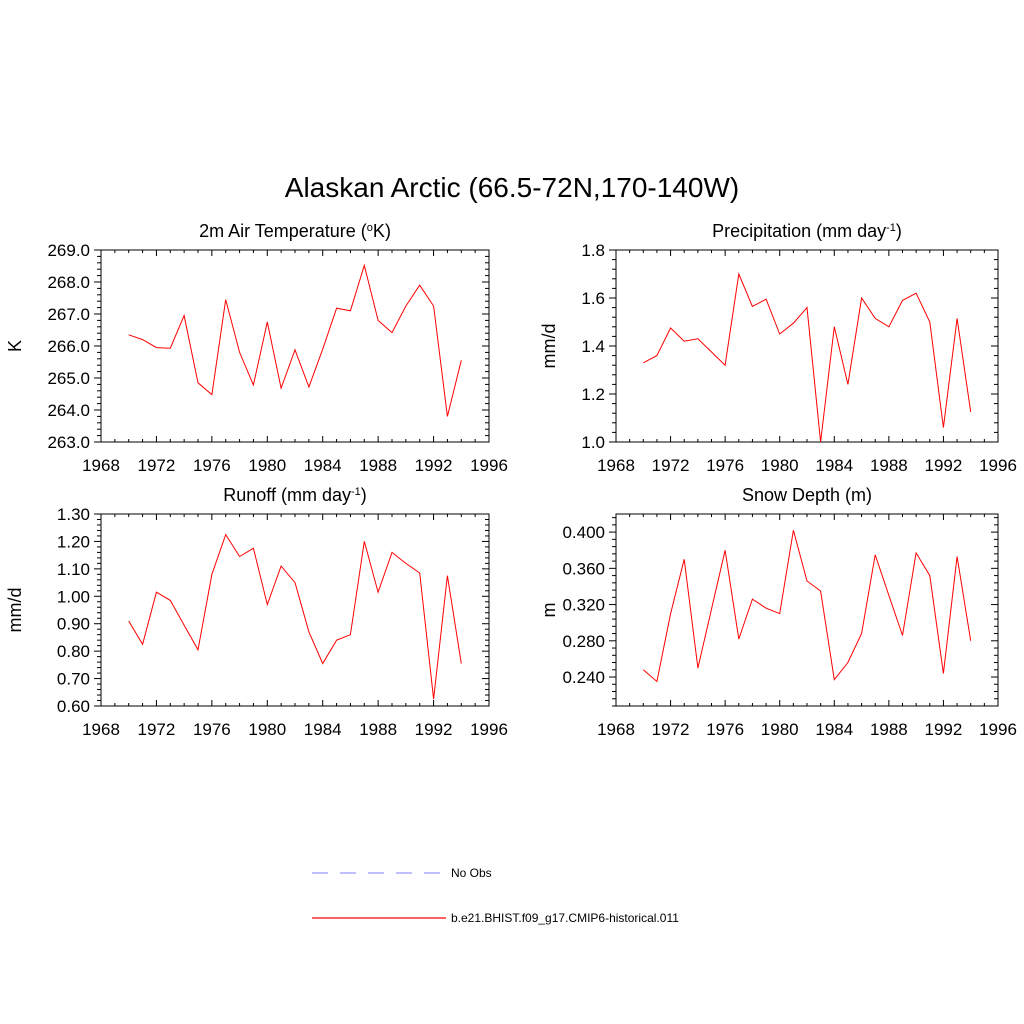  I want to click on y-tick-label-snow-depth: 0.320, so click(583, 605).